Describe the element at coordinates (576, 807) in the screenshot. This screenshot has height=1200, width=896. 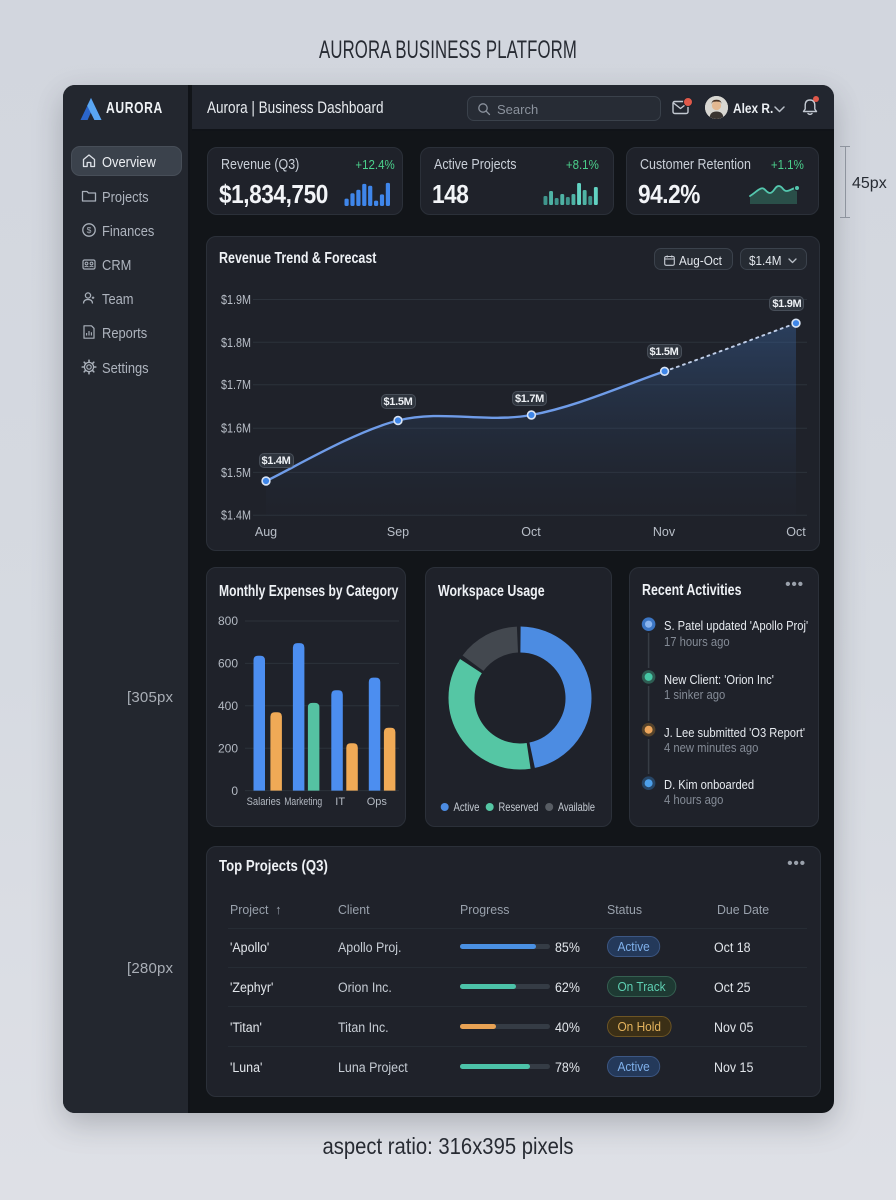
I see `svg-text: Available` at that location.